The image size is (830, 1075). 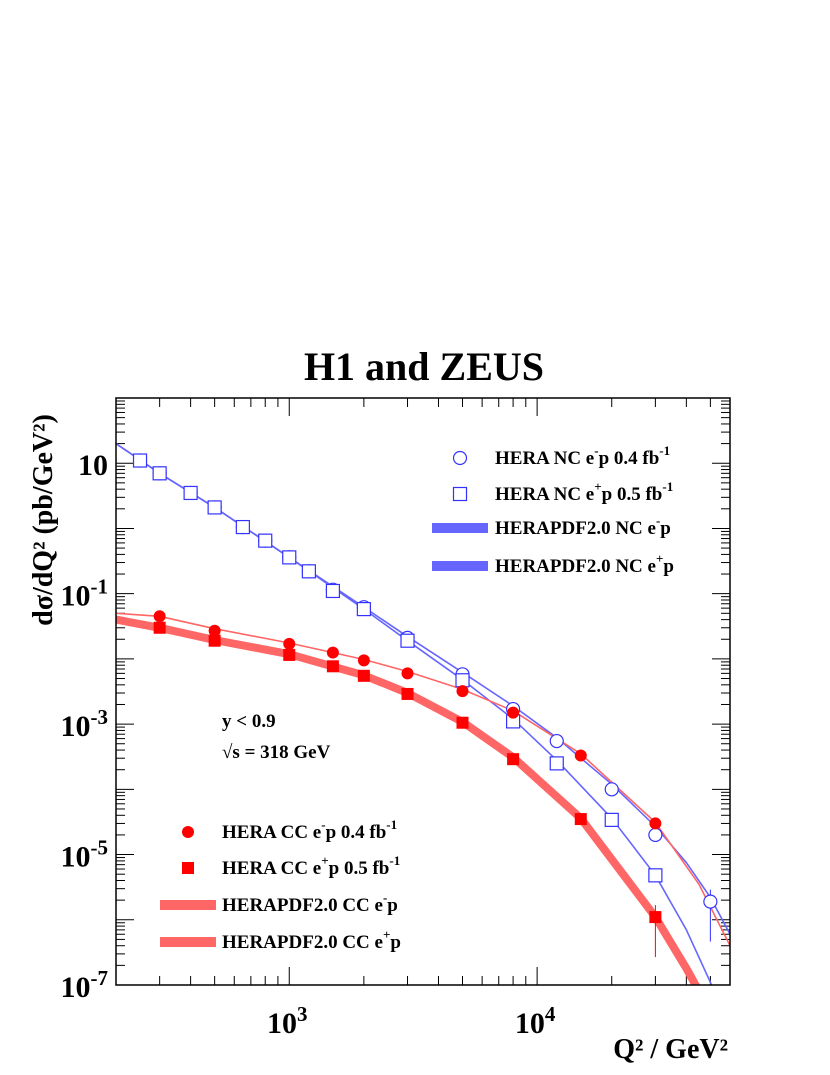 I want to click on x-tick-label: 10⁴, so click(x=535, y=1021).